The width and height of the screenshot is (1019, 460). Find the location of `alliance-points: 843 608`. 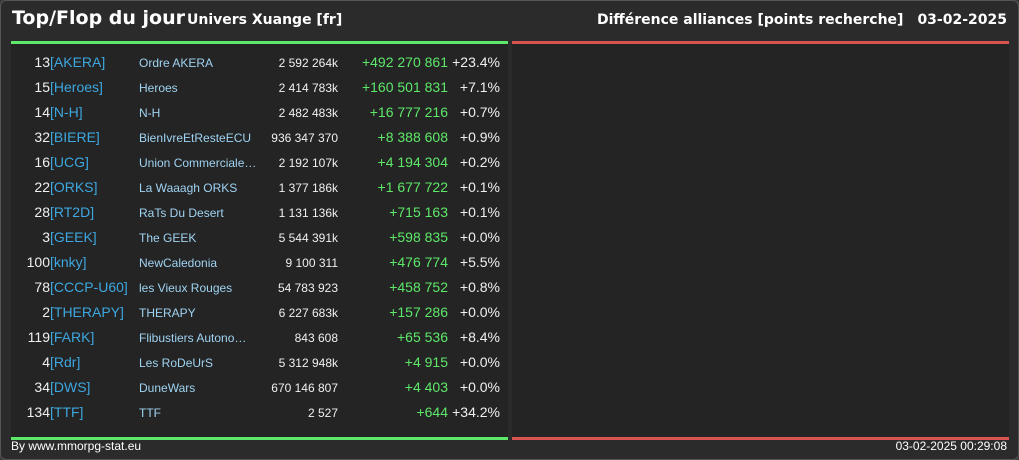

alliance-points: 843 608 is located at coordinates (316, 338).